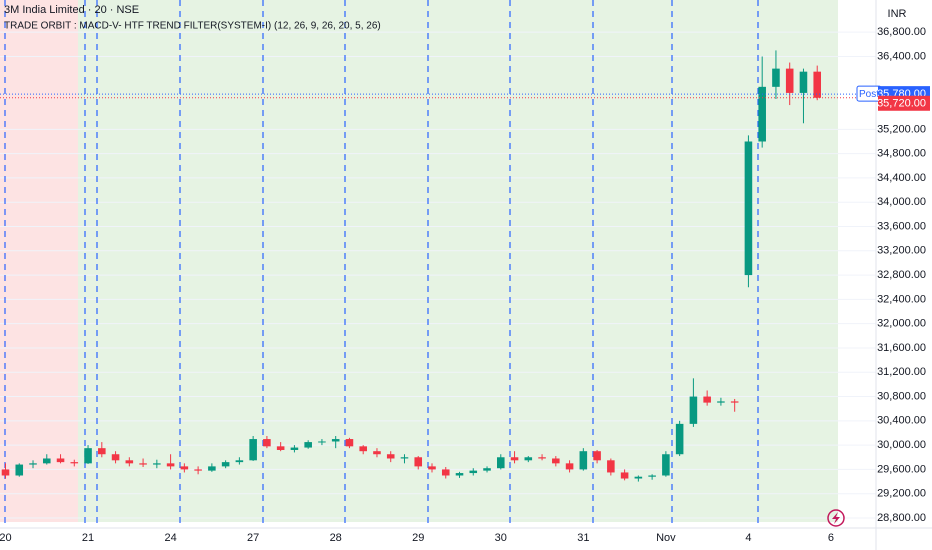  What do you see at coordinates (901, 348) in the screenshot?
I see `y-tick-label: 31,600.00` at bounding box center [901, 348].